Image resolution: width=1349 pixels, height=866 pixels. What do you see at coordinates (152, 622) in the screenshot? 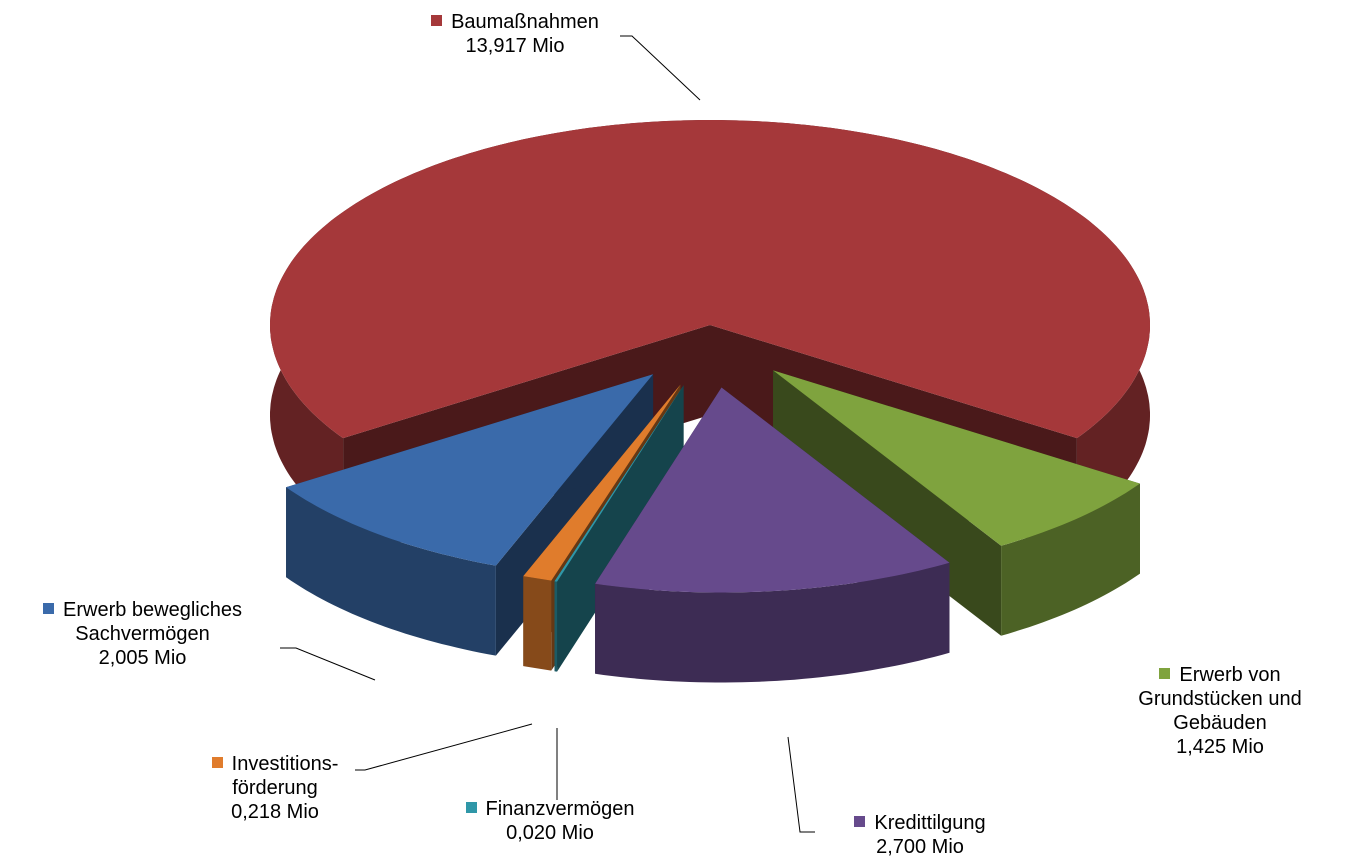
I see `category-label: Erwerb bewegliches Sachvermögen` at bounding box center [152, 622].